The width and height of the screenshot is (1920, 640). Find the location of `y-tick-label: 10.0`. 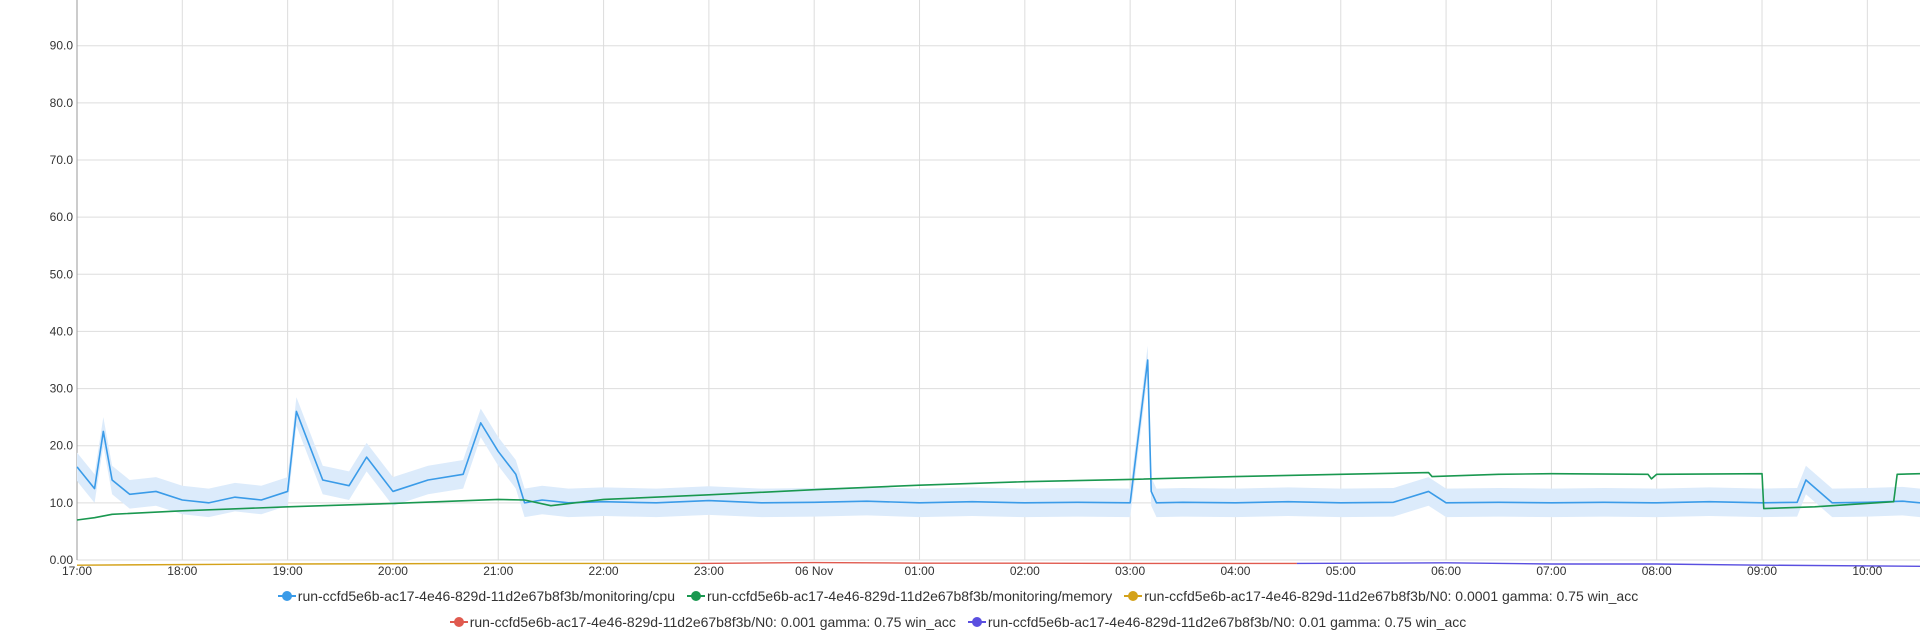

y-tick-label: 10.0 is located at coordinates (62, 503).